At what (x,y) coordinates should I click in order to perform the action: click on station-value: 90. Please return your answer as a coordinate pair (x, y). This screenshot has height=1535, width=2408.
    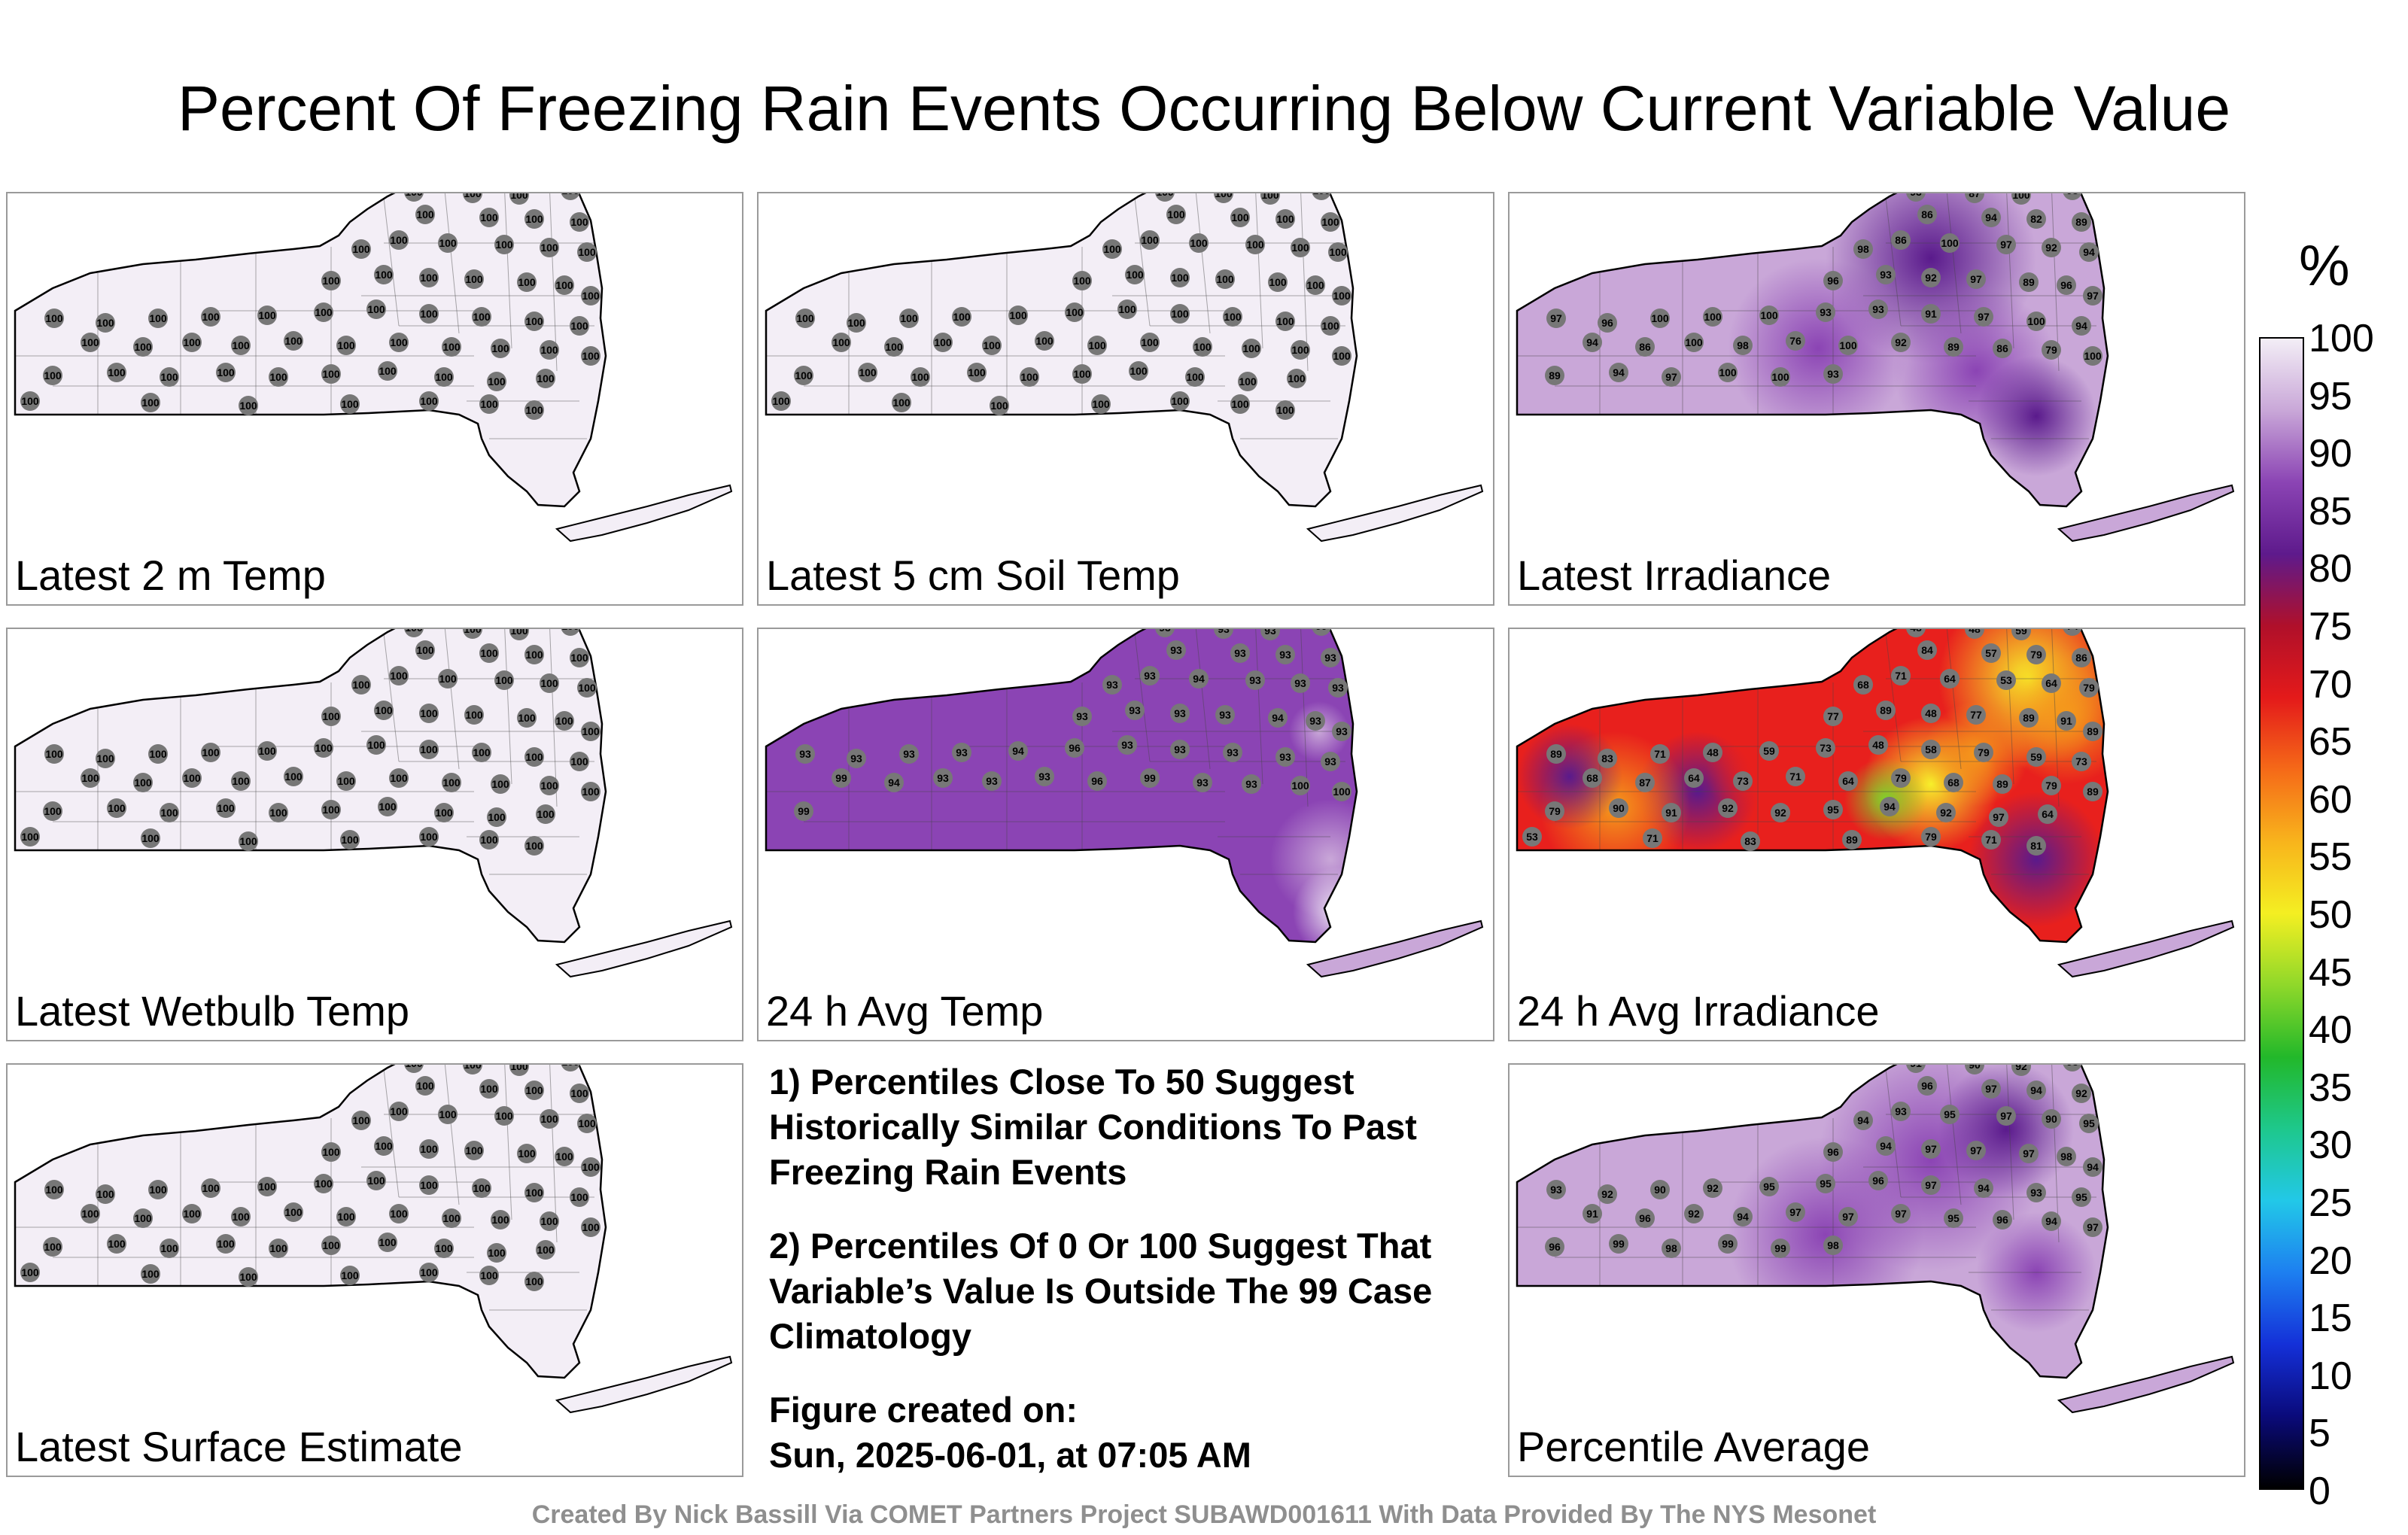
    Looking at the image, I should click on (1619, 808).